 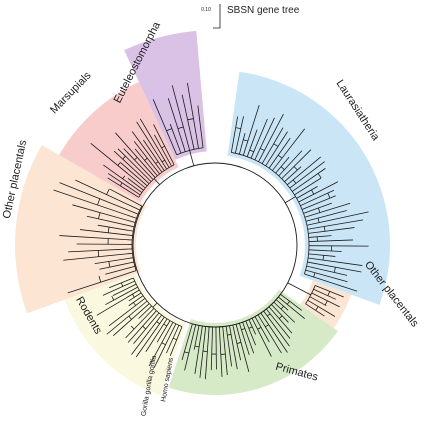 I want to click on sector-other-placentals-left, so click(x=80, y=229).